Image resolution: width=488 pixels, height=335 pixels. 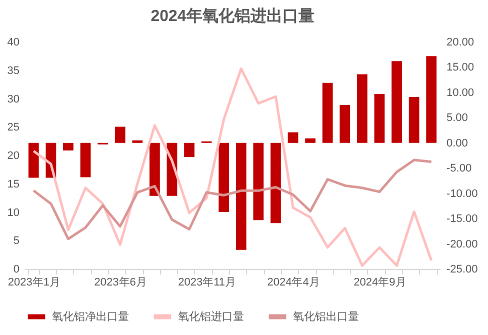 I want to click on y-tick-label: 20, so click(x=13, y=156).